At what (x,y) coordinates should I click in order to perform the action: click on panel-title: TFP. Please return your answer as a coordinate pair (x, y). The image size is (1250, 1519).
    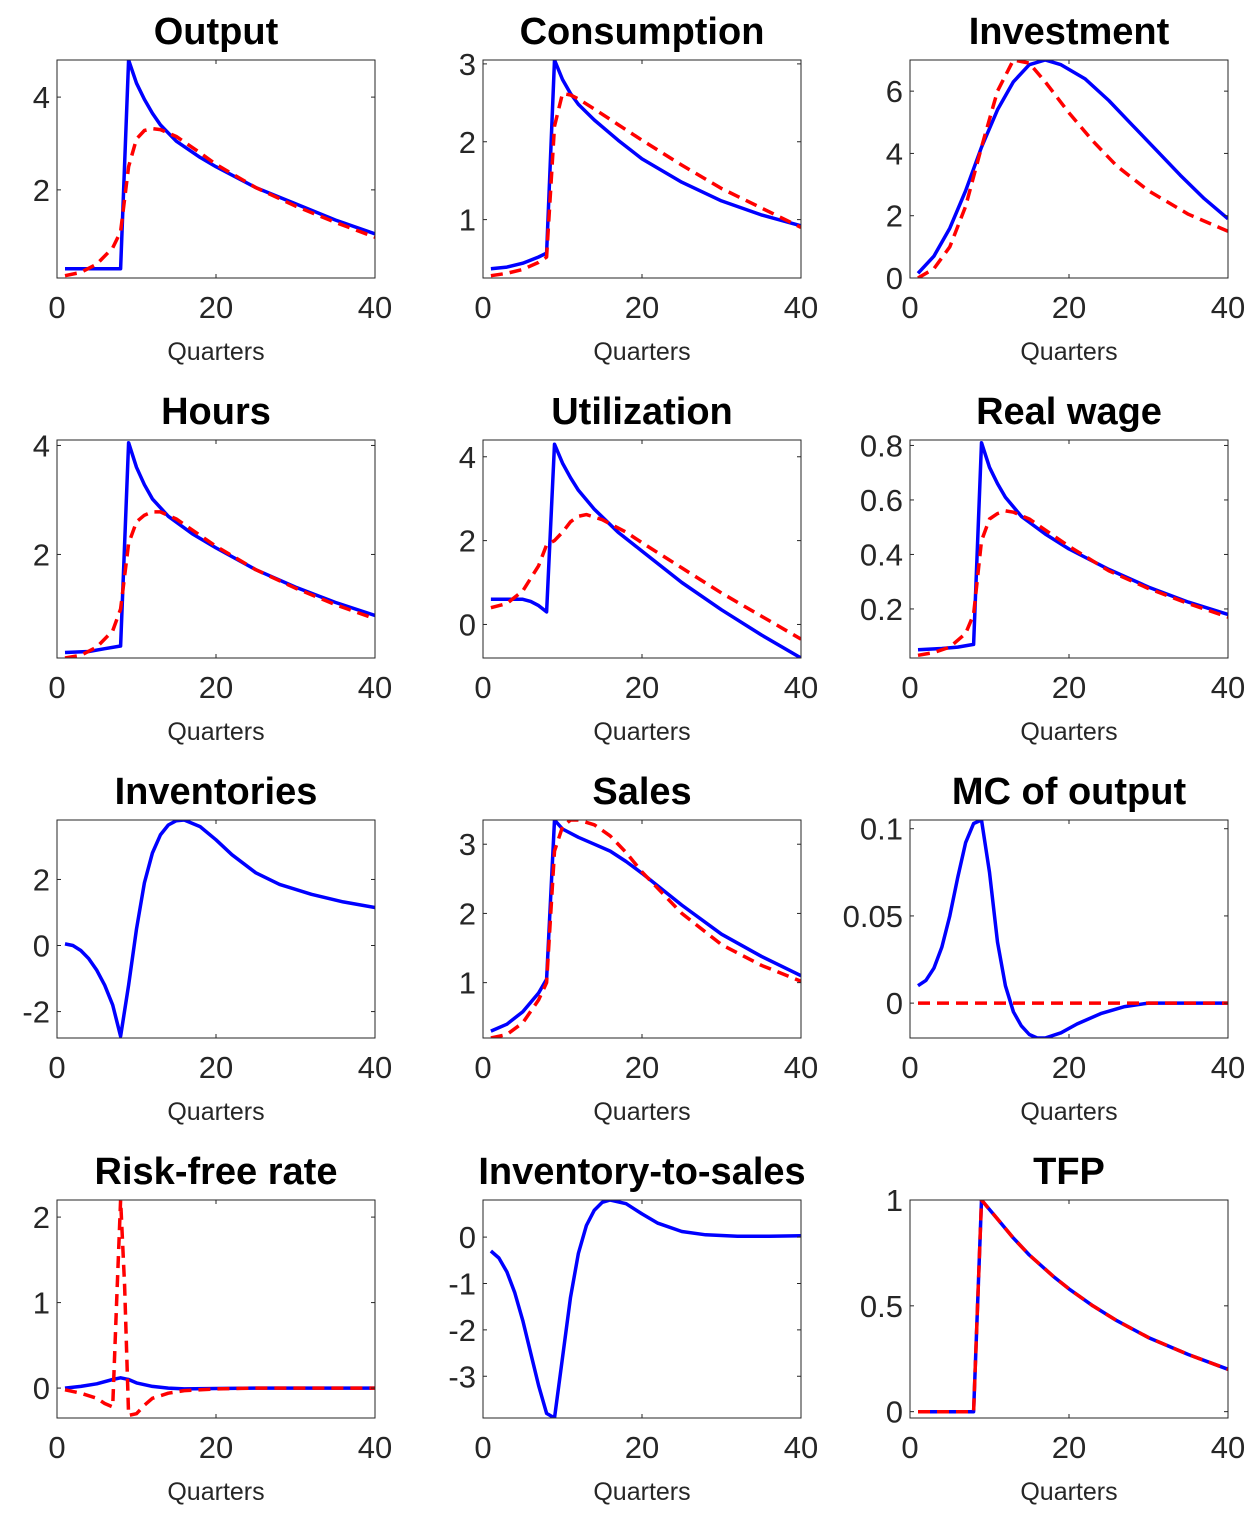
    Looking at the image, I should click on (1069, 1172).